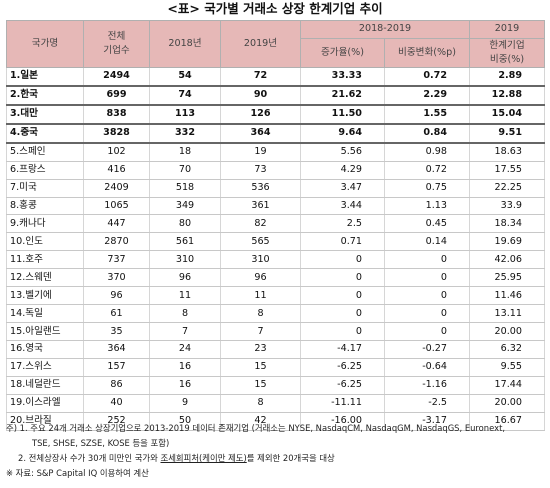 Image resolution: width=550 pixels, height=488 pixels. I want to click on cell-country: 6.프랑스, so click(45, 170).